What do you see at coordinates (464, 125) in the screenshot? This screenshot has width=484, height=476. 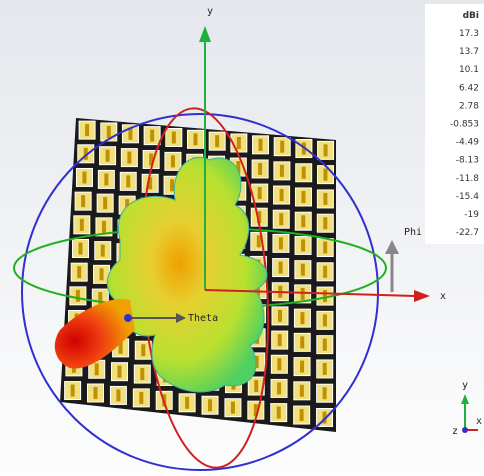 I see `legend-value: -0.853` at bounding box center [464, 125].